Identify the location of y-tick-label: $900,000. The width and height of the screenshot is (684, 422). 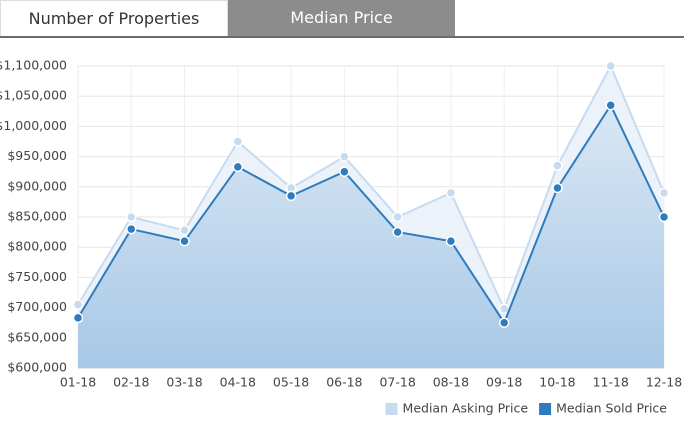
(37, 185).